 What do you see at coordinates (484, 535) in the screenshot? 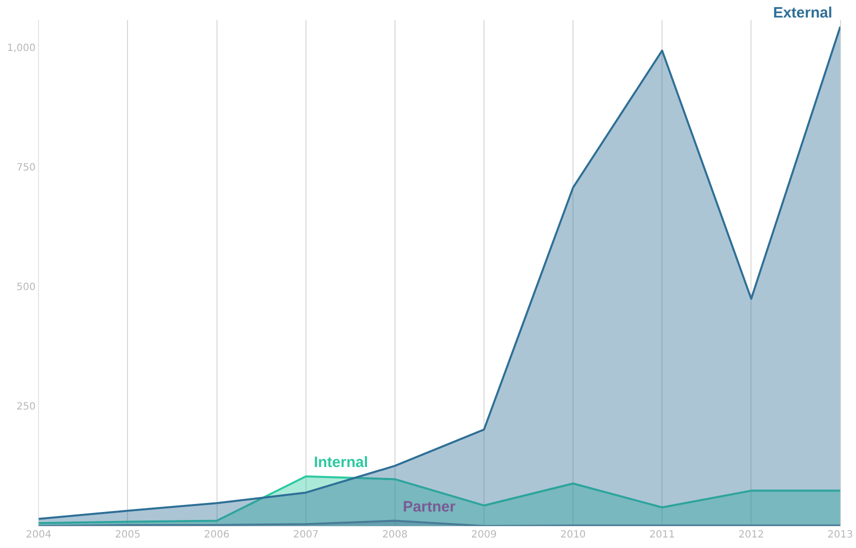
I see `x-tick-label: 2009` at bounding box center [484, 535].